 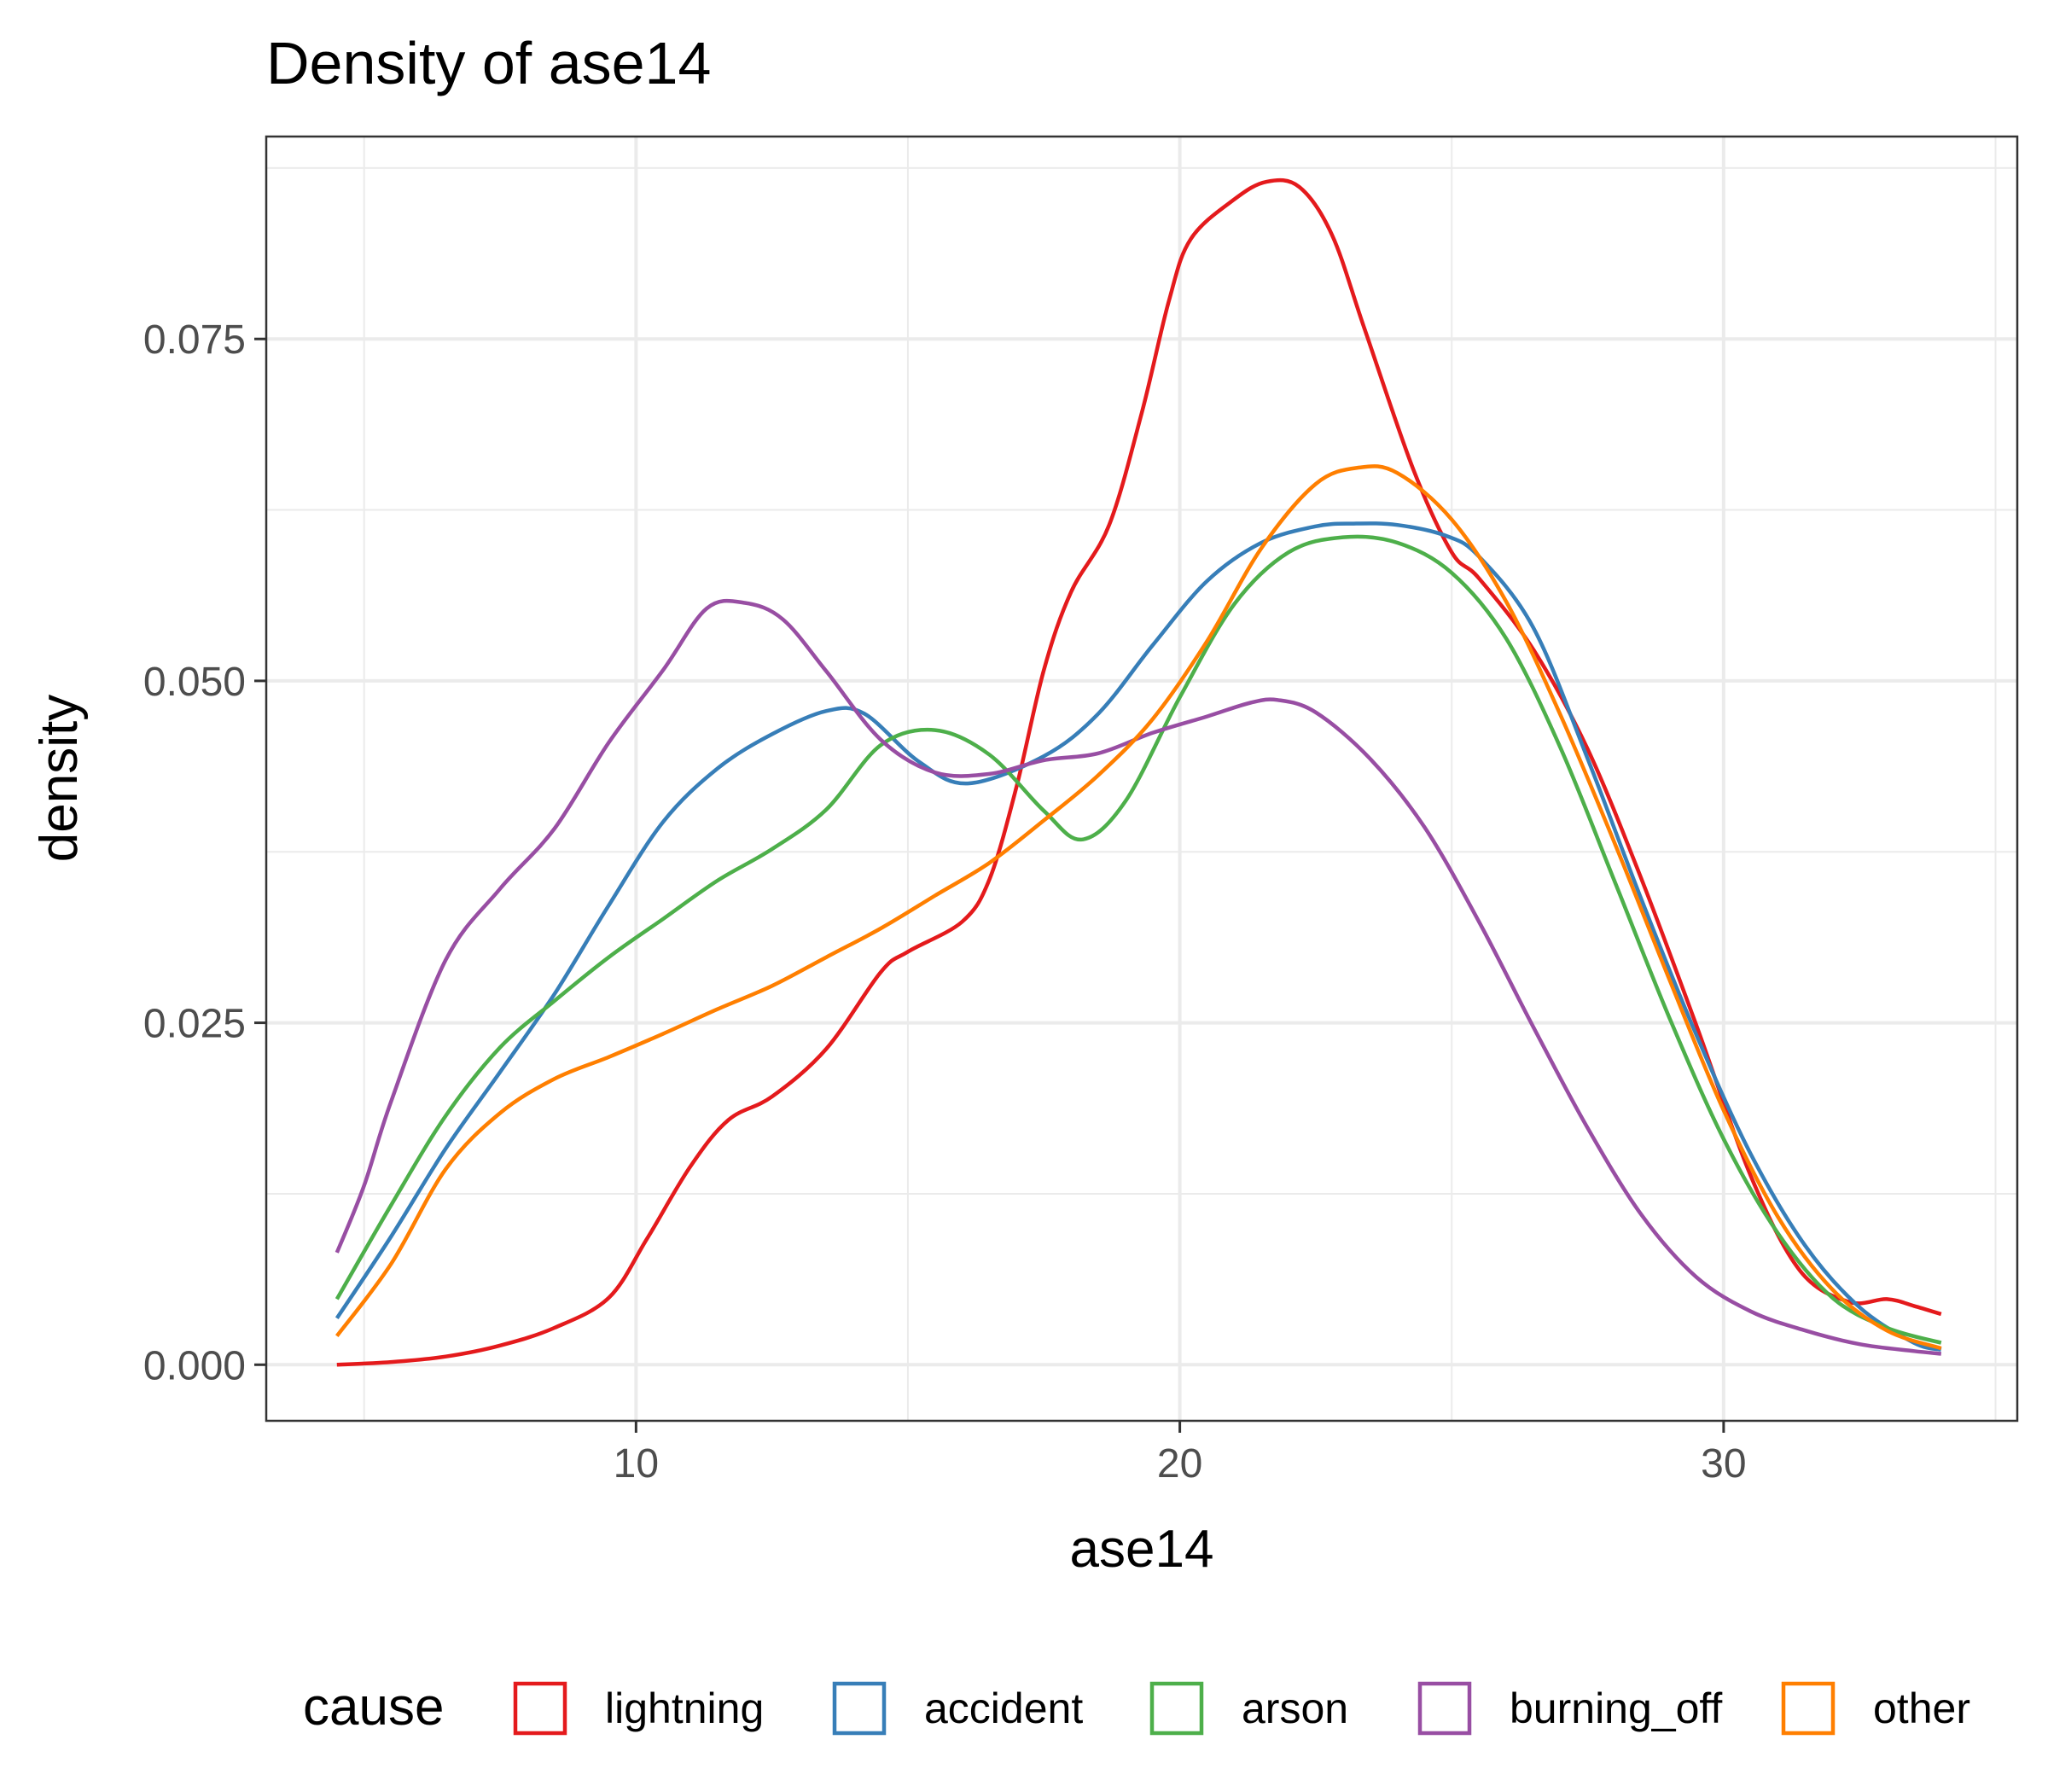 What do you see at coordinates (194, 682) in the screenshot?
I see `y-tick-label: 0.050` at bounding box center [194, 682].